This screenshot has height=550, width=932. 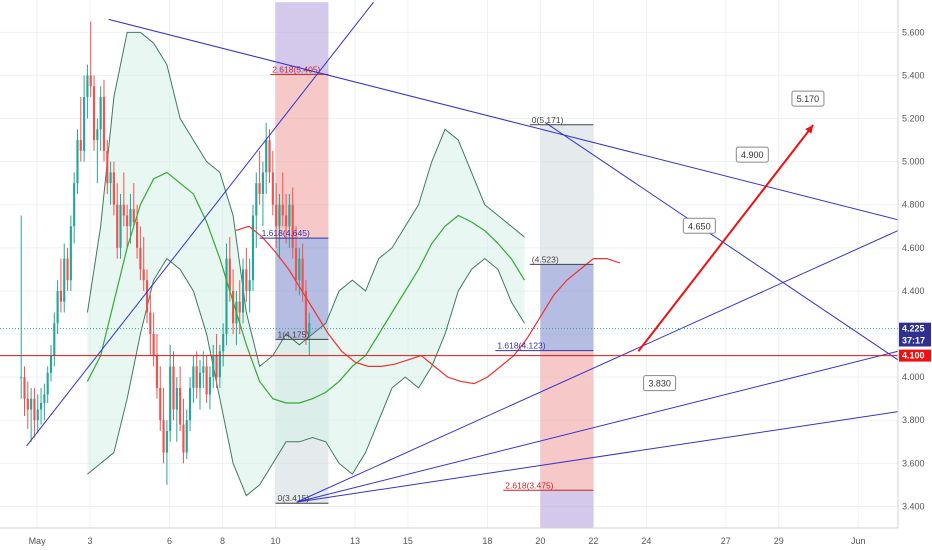 I want to click on x-tick-label: 22, so click(x=593, y=541).